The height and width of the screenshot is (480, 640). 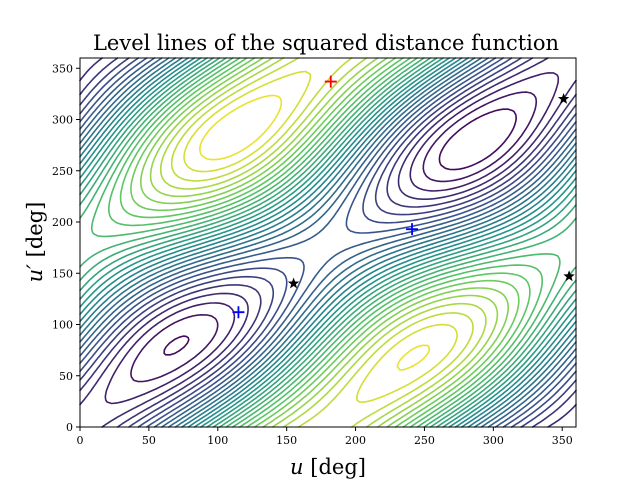 I want to click on x-tick-label: 50, so click(x=149, y=440).